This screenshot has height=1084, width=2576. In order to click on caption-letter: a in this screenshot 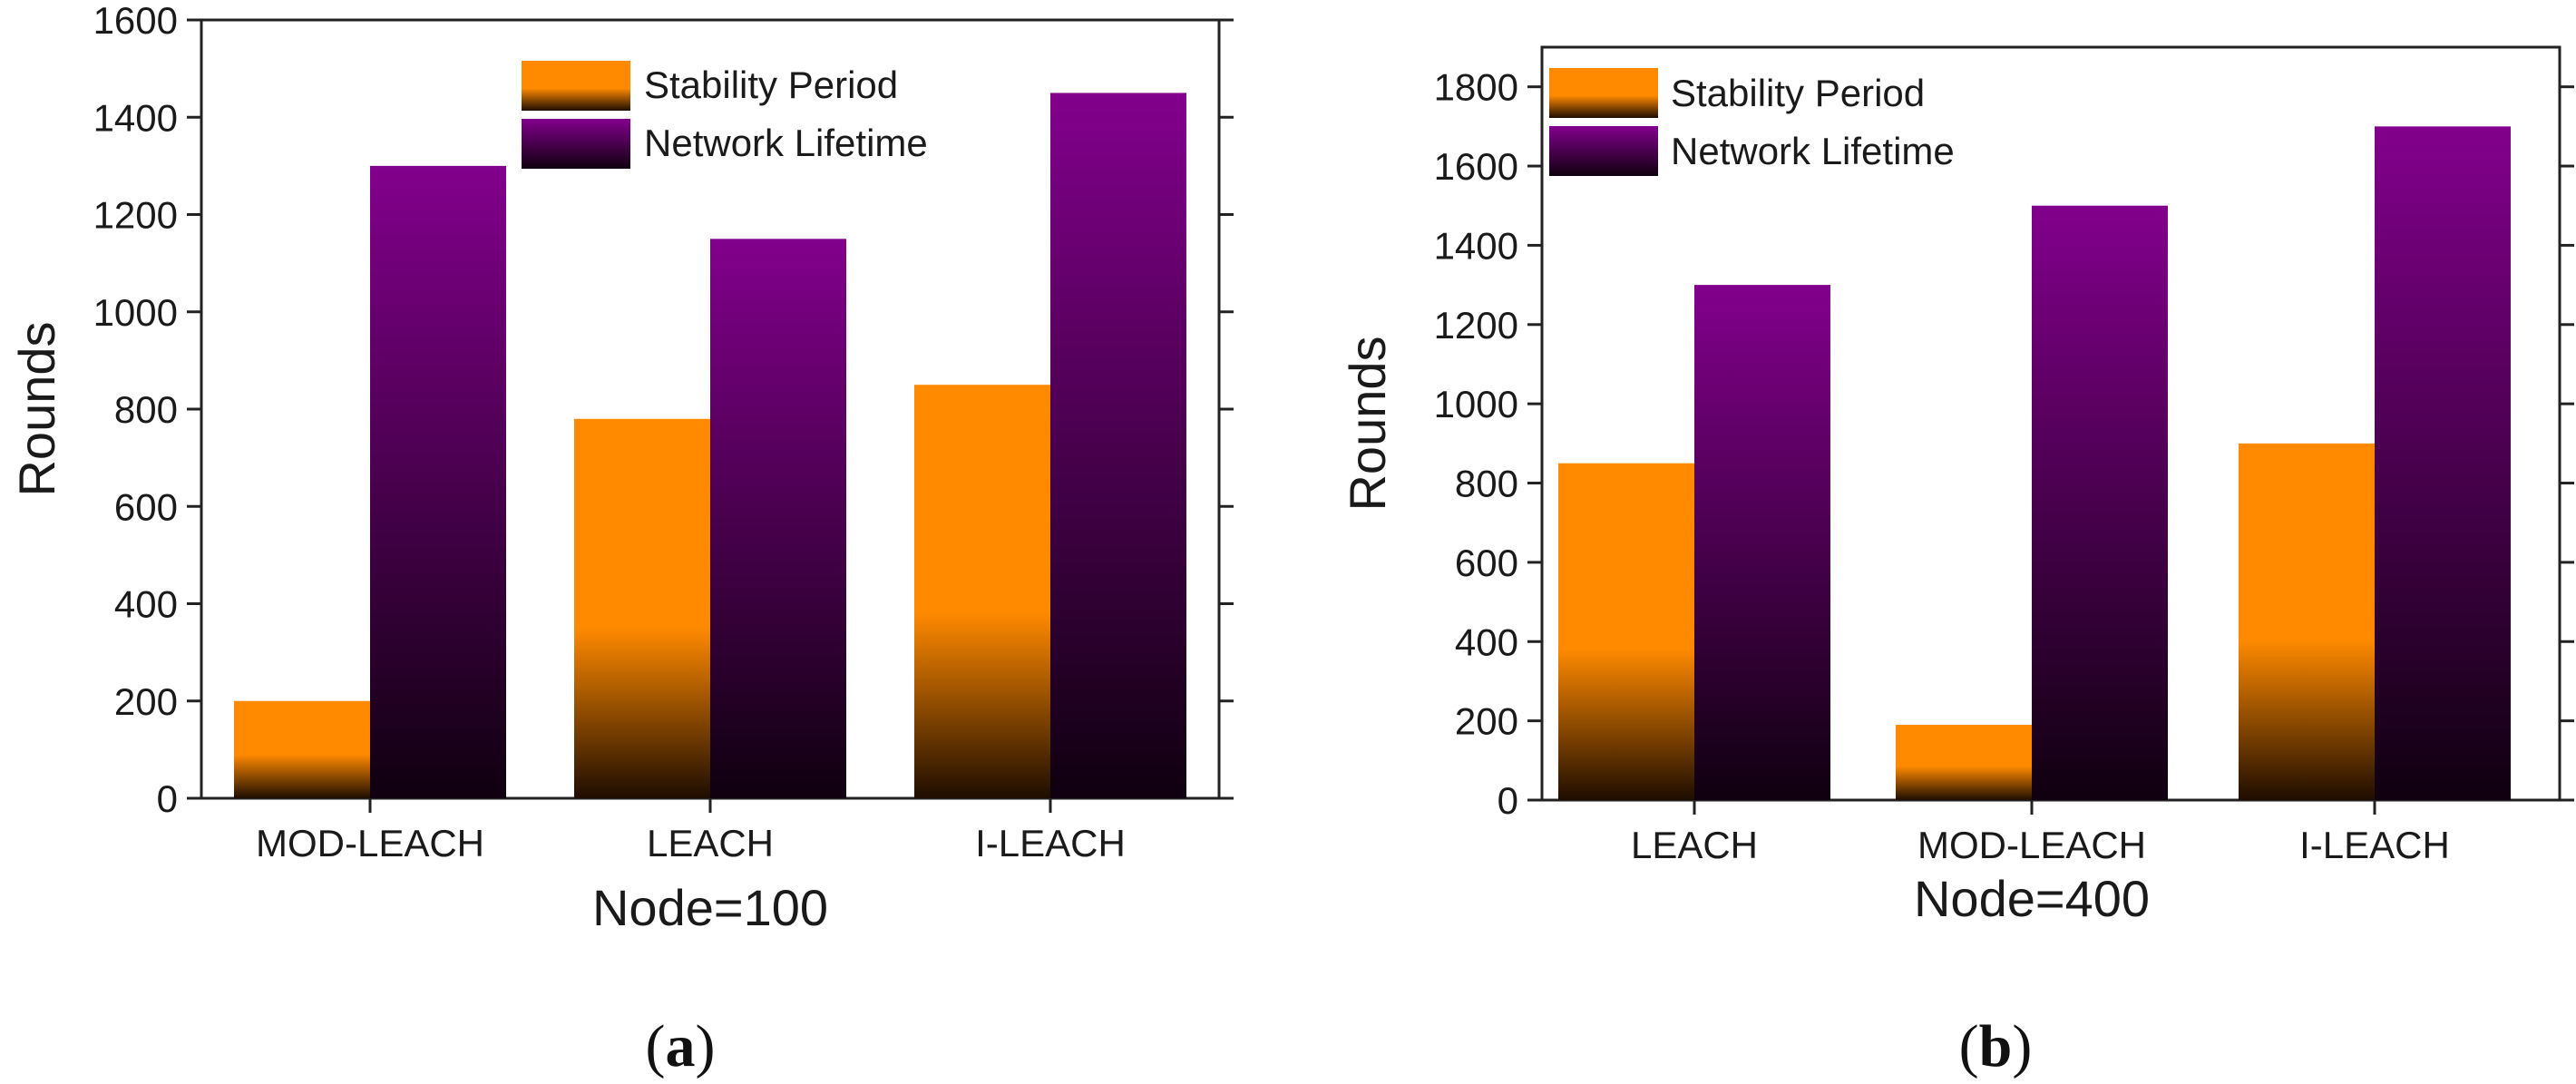, I will do `click(681, 1046)`.